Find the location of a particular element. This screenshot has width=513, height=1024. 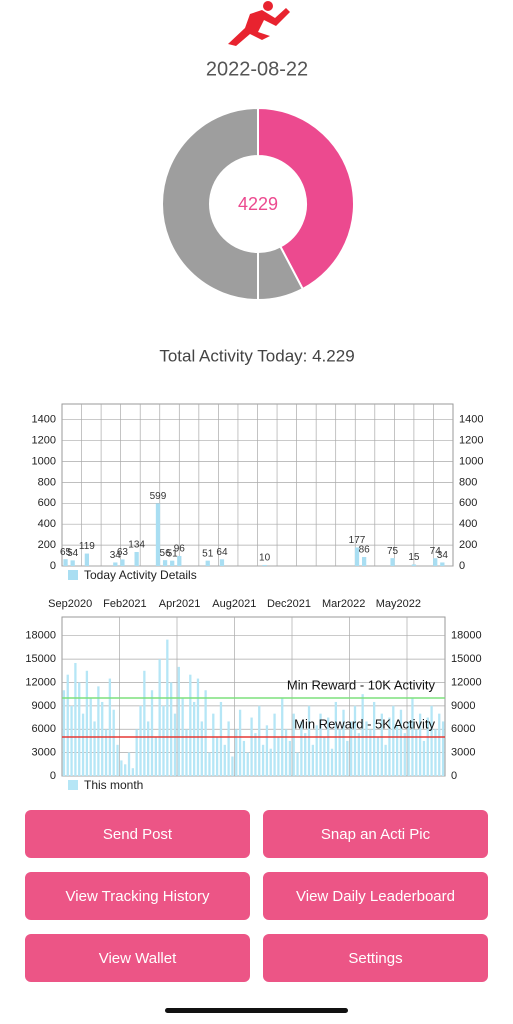

action-button: Send Post is located at coordinates (137, 834).